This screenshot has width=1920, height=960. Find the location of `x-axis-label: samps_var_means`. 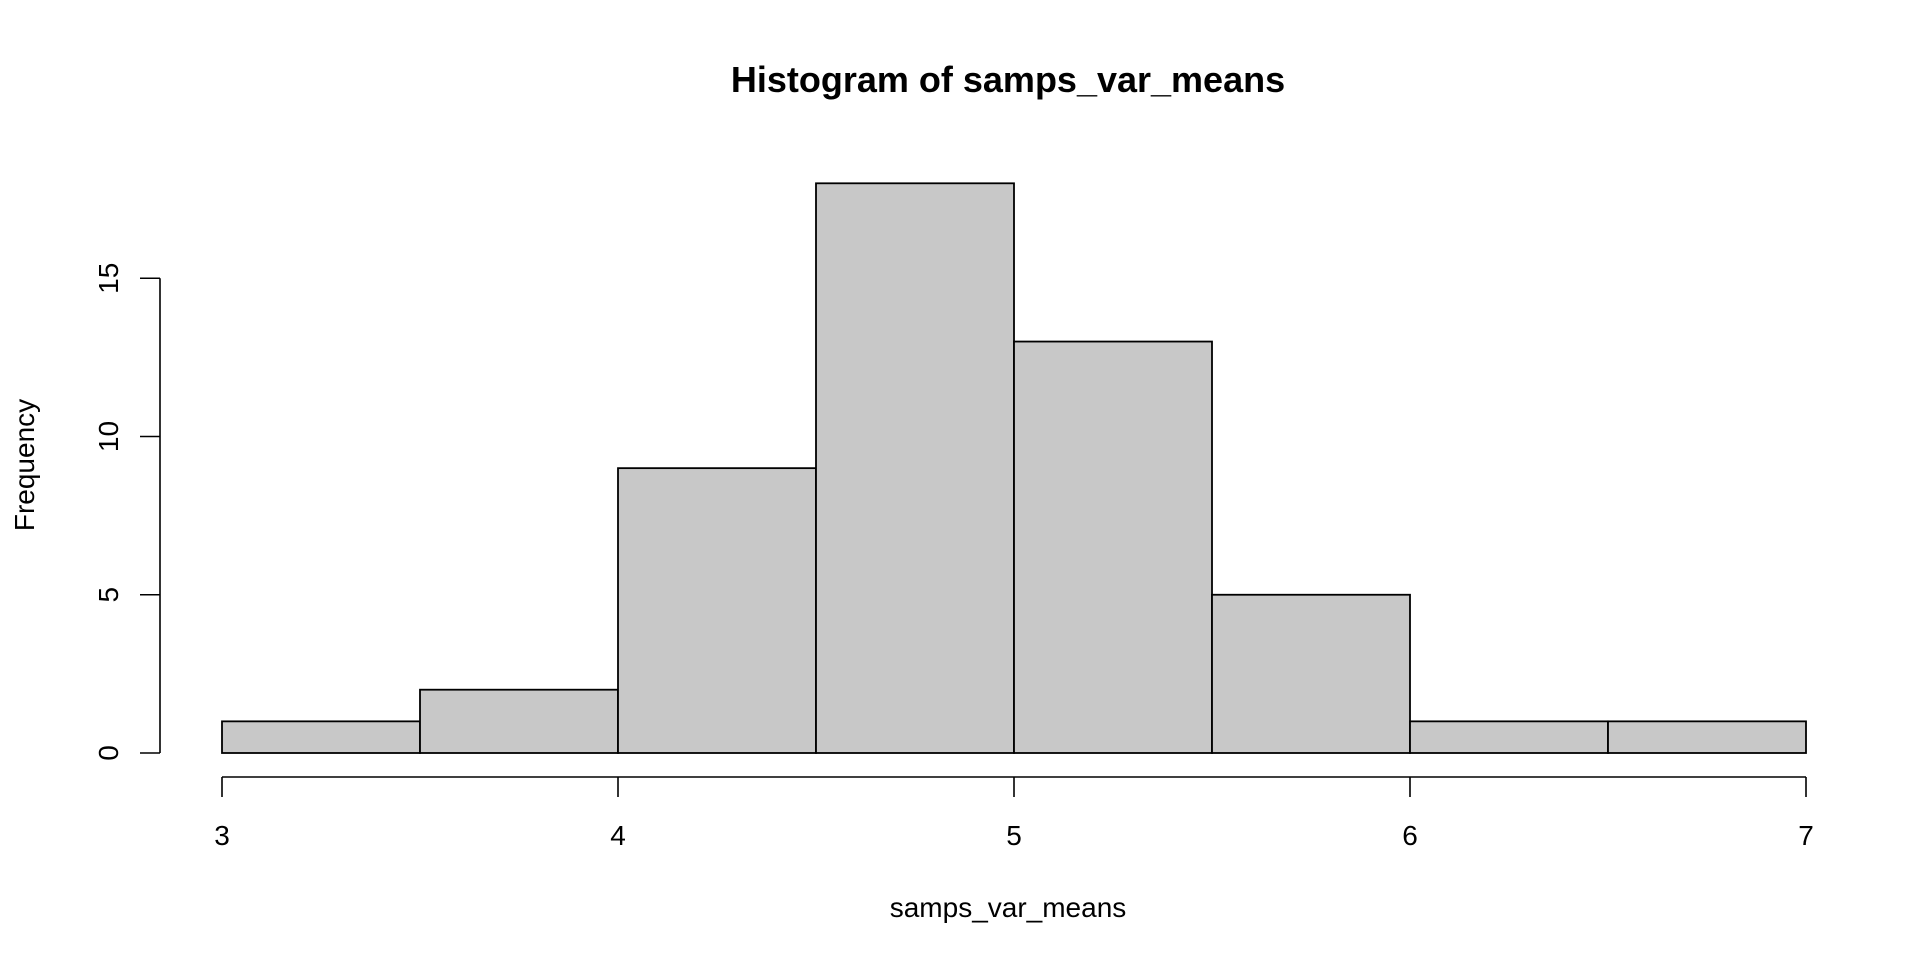

x-axis-label: samps_var_means is located at coordinates (1008, 907).